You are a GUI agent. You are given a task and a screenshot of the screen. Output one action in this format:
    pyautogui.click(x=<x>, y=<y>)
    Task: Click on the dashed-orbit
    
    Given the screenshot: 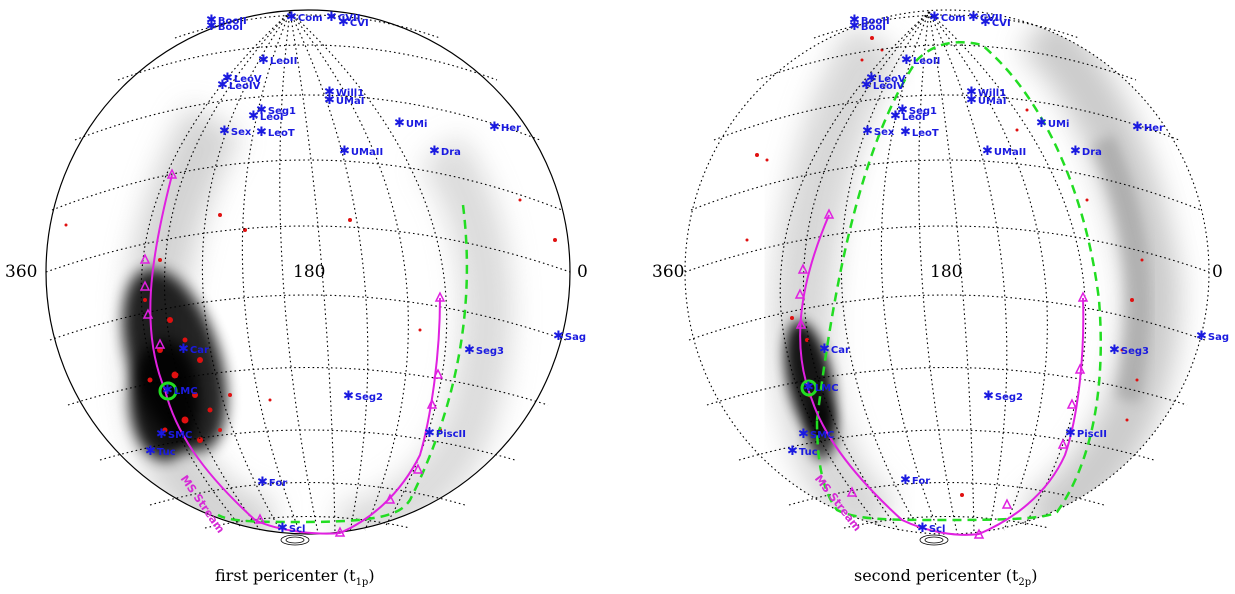 What is the action you would take?
    pyautogui.click(x=343, y=364)
    